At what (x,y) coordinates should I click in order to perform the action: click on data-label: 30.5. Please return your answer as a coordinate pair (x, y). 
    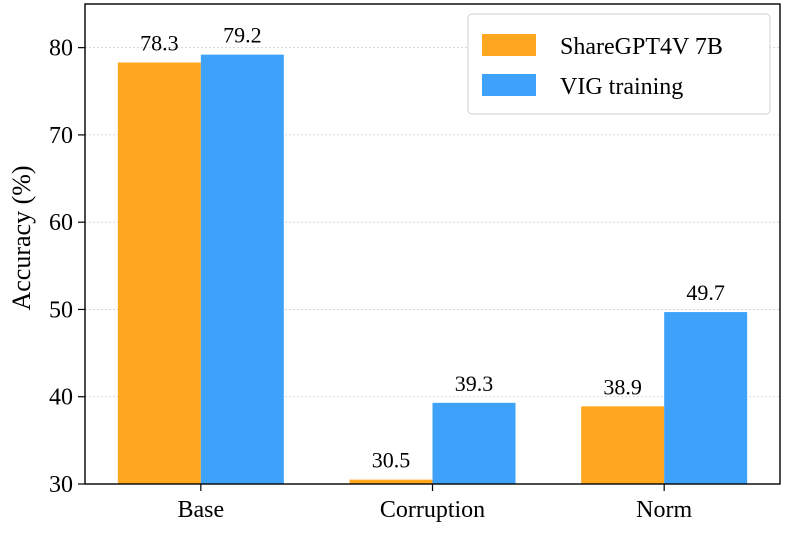
    Looking at the image, I should click on (391, 460).